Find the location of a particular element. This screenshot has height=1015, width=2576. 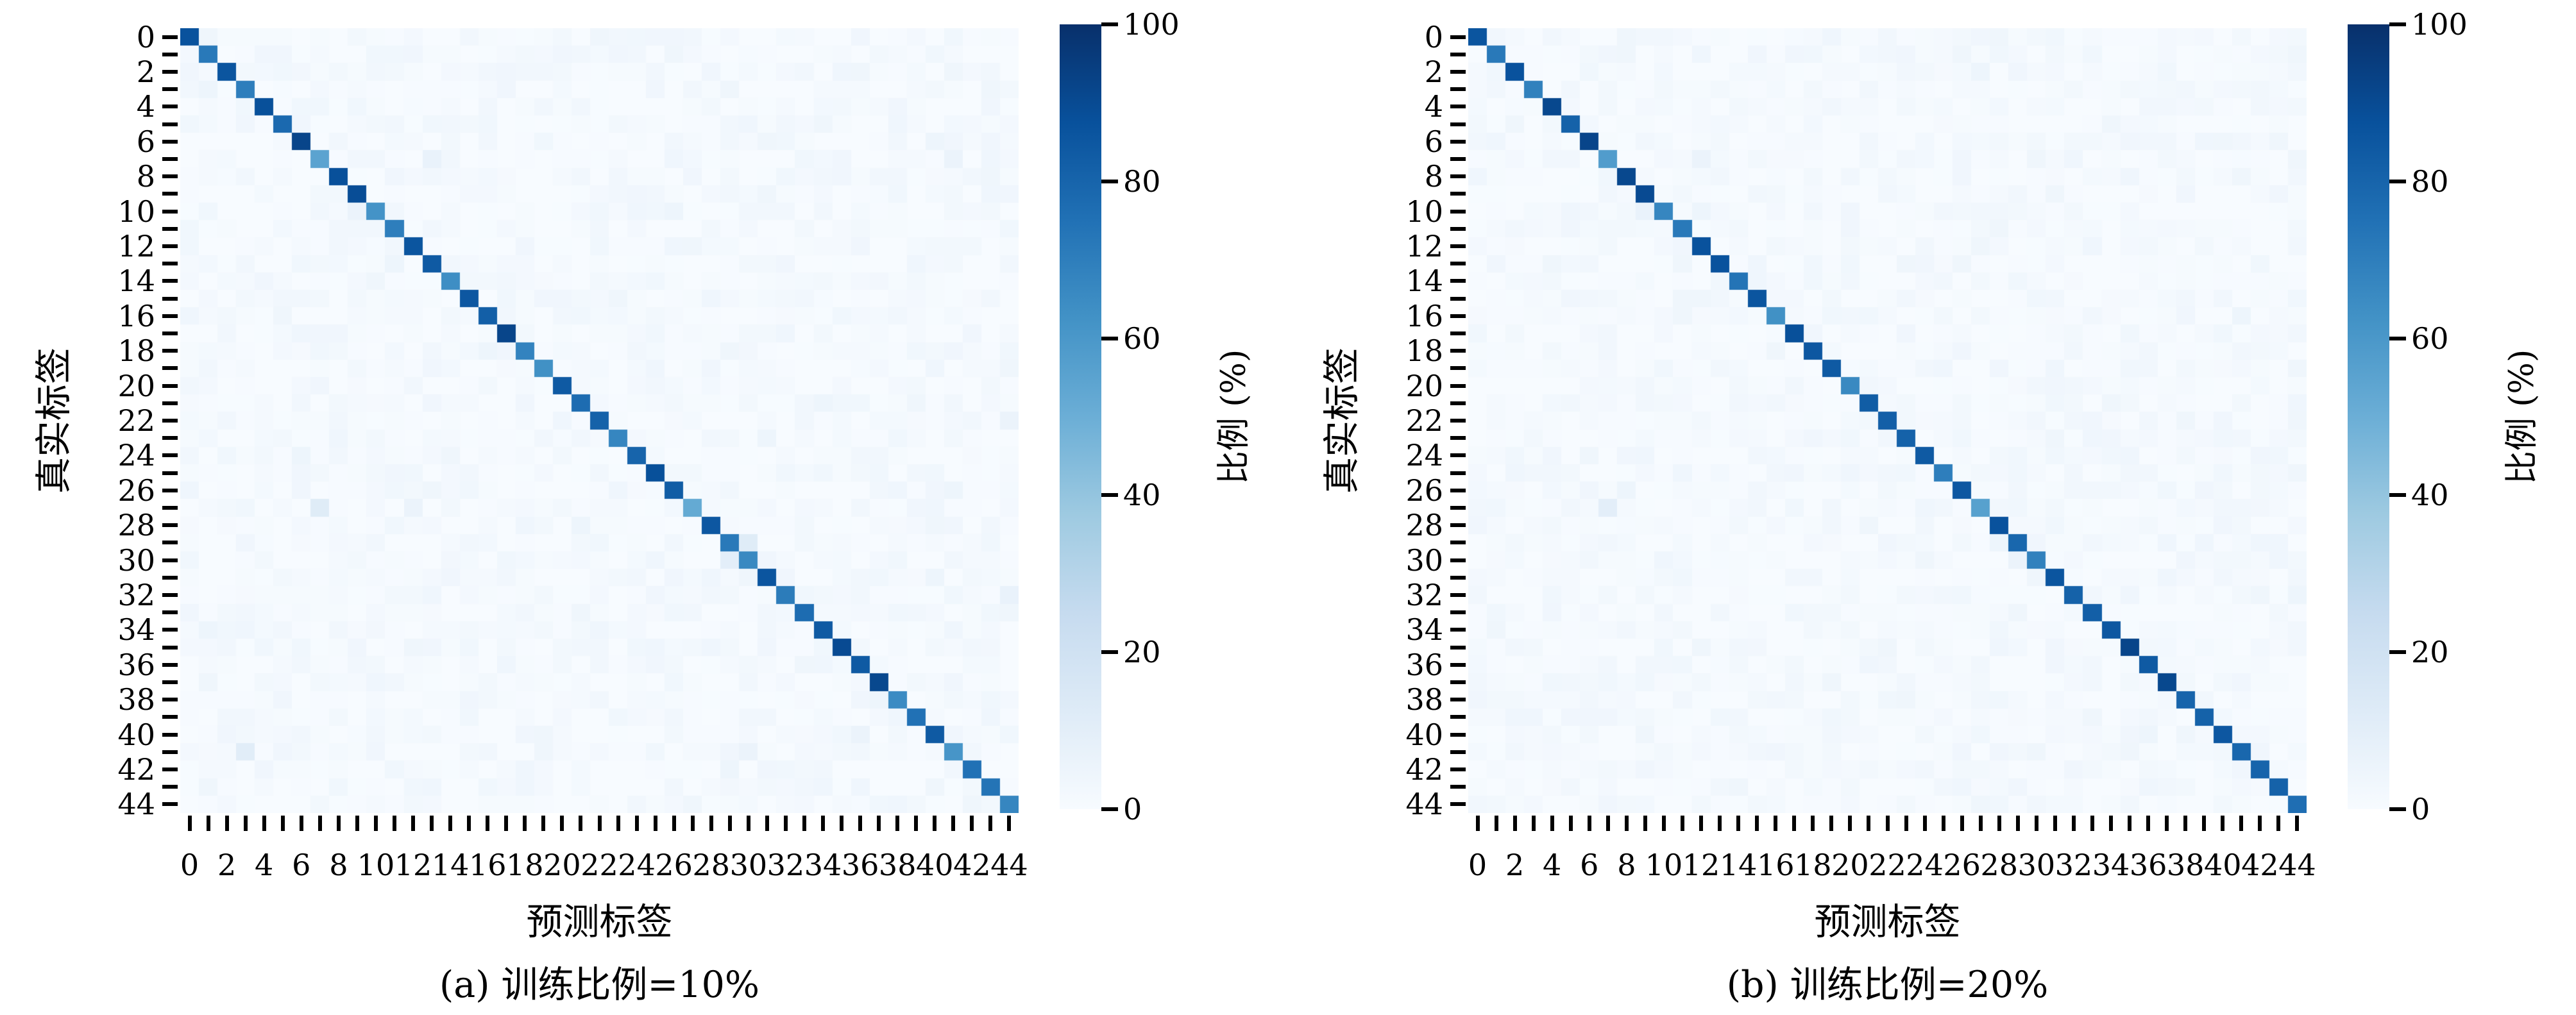

y-tick-label: 30 is located at coordinates (136, 560).